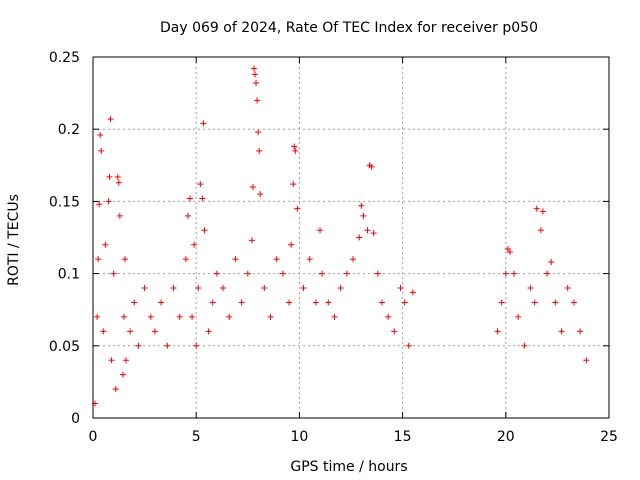  Describe the element at coordinates (609, 437) in the screenshot. I see `x-tick-label: 25` at that location.